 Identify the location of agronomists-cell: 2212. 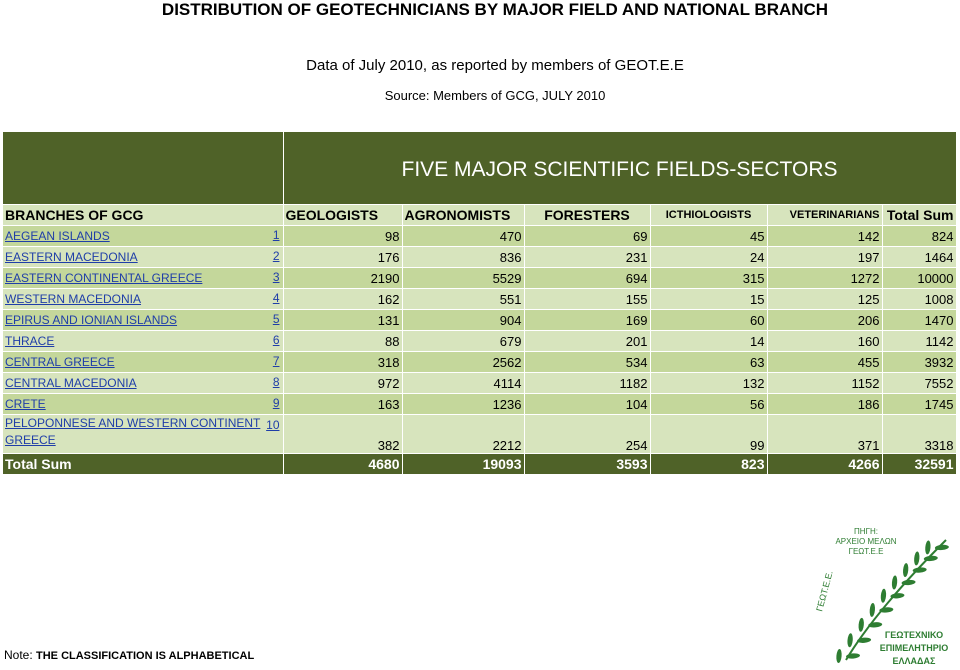
(463, 434).